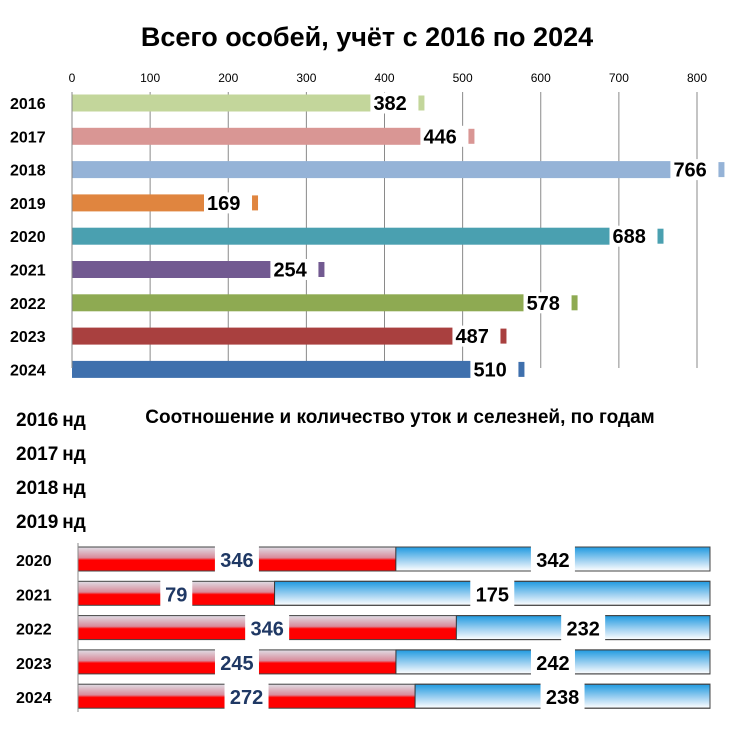  What do you see at coordinates (28, 171) in the screenshot?
I see `category-label: 2018` at bounding box center [28, 171].